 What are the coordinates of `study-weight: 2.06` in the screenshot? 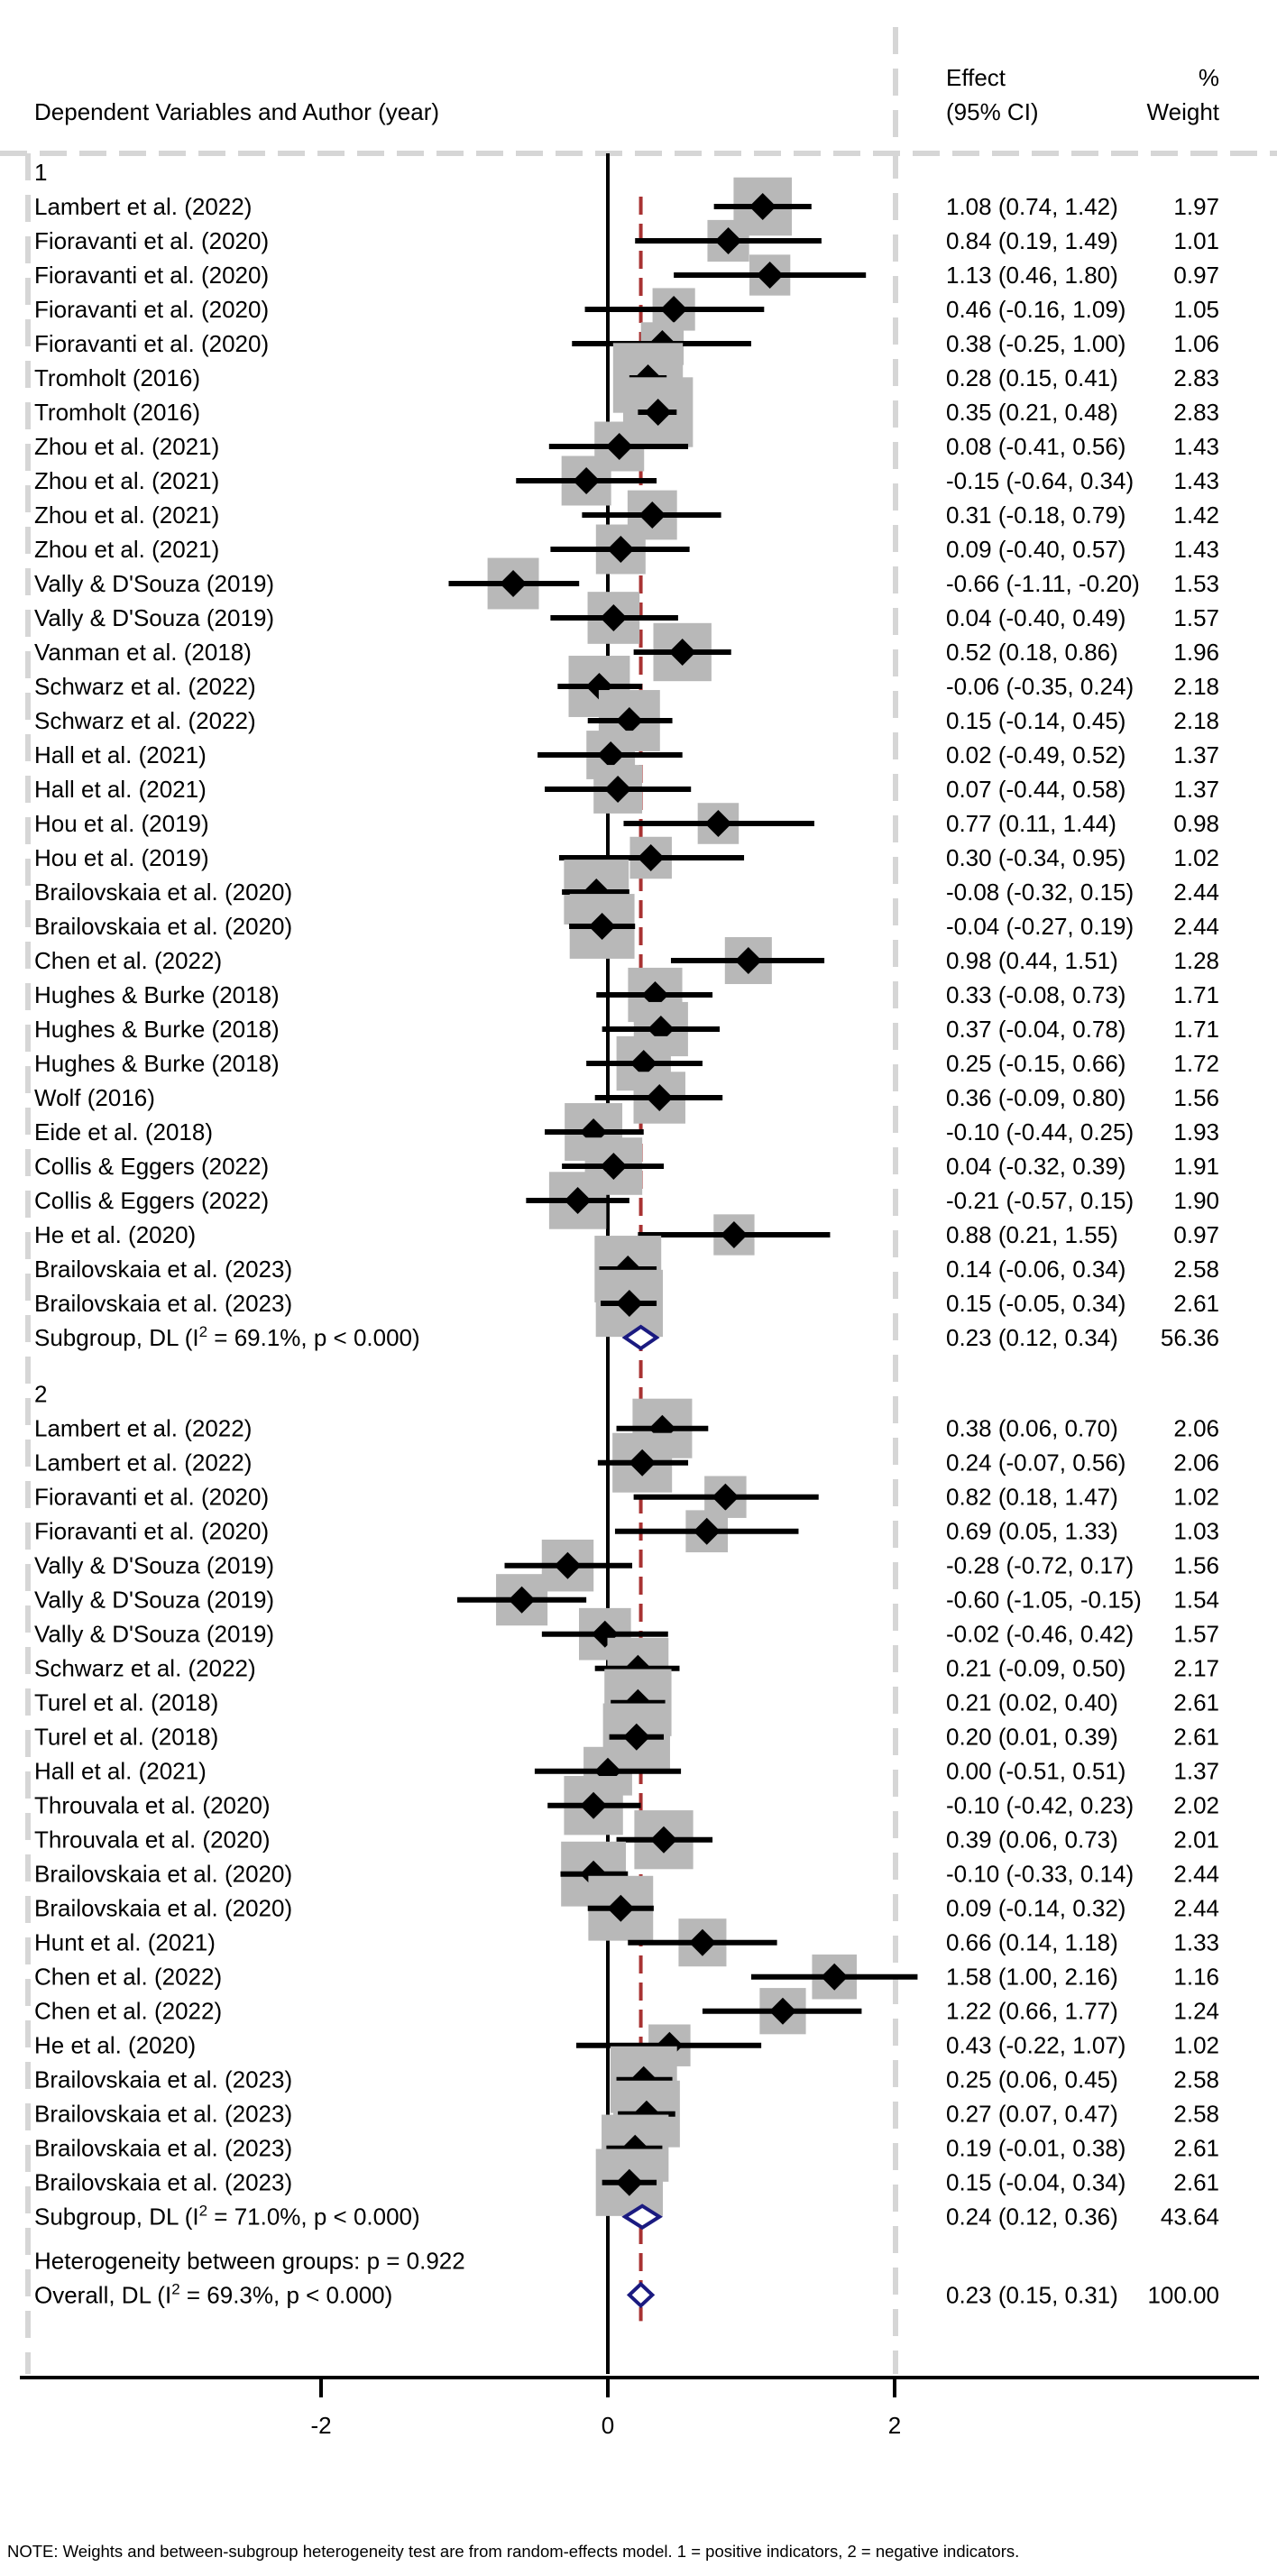 It's located at (1196, 1463).